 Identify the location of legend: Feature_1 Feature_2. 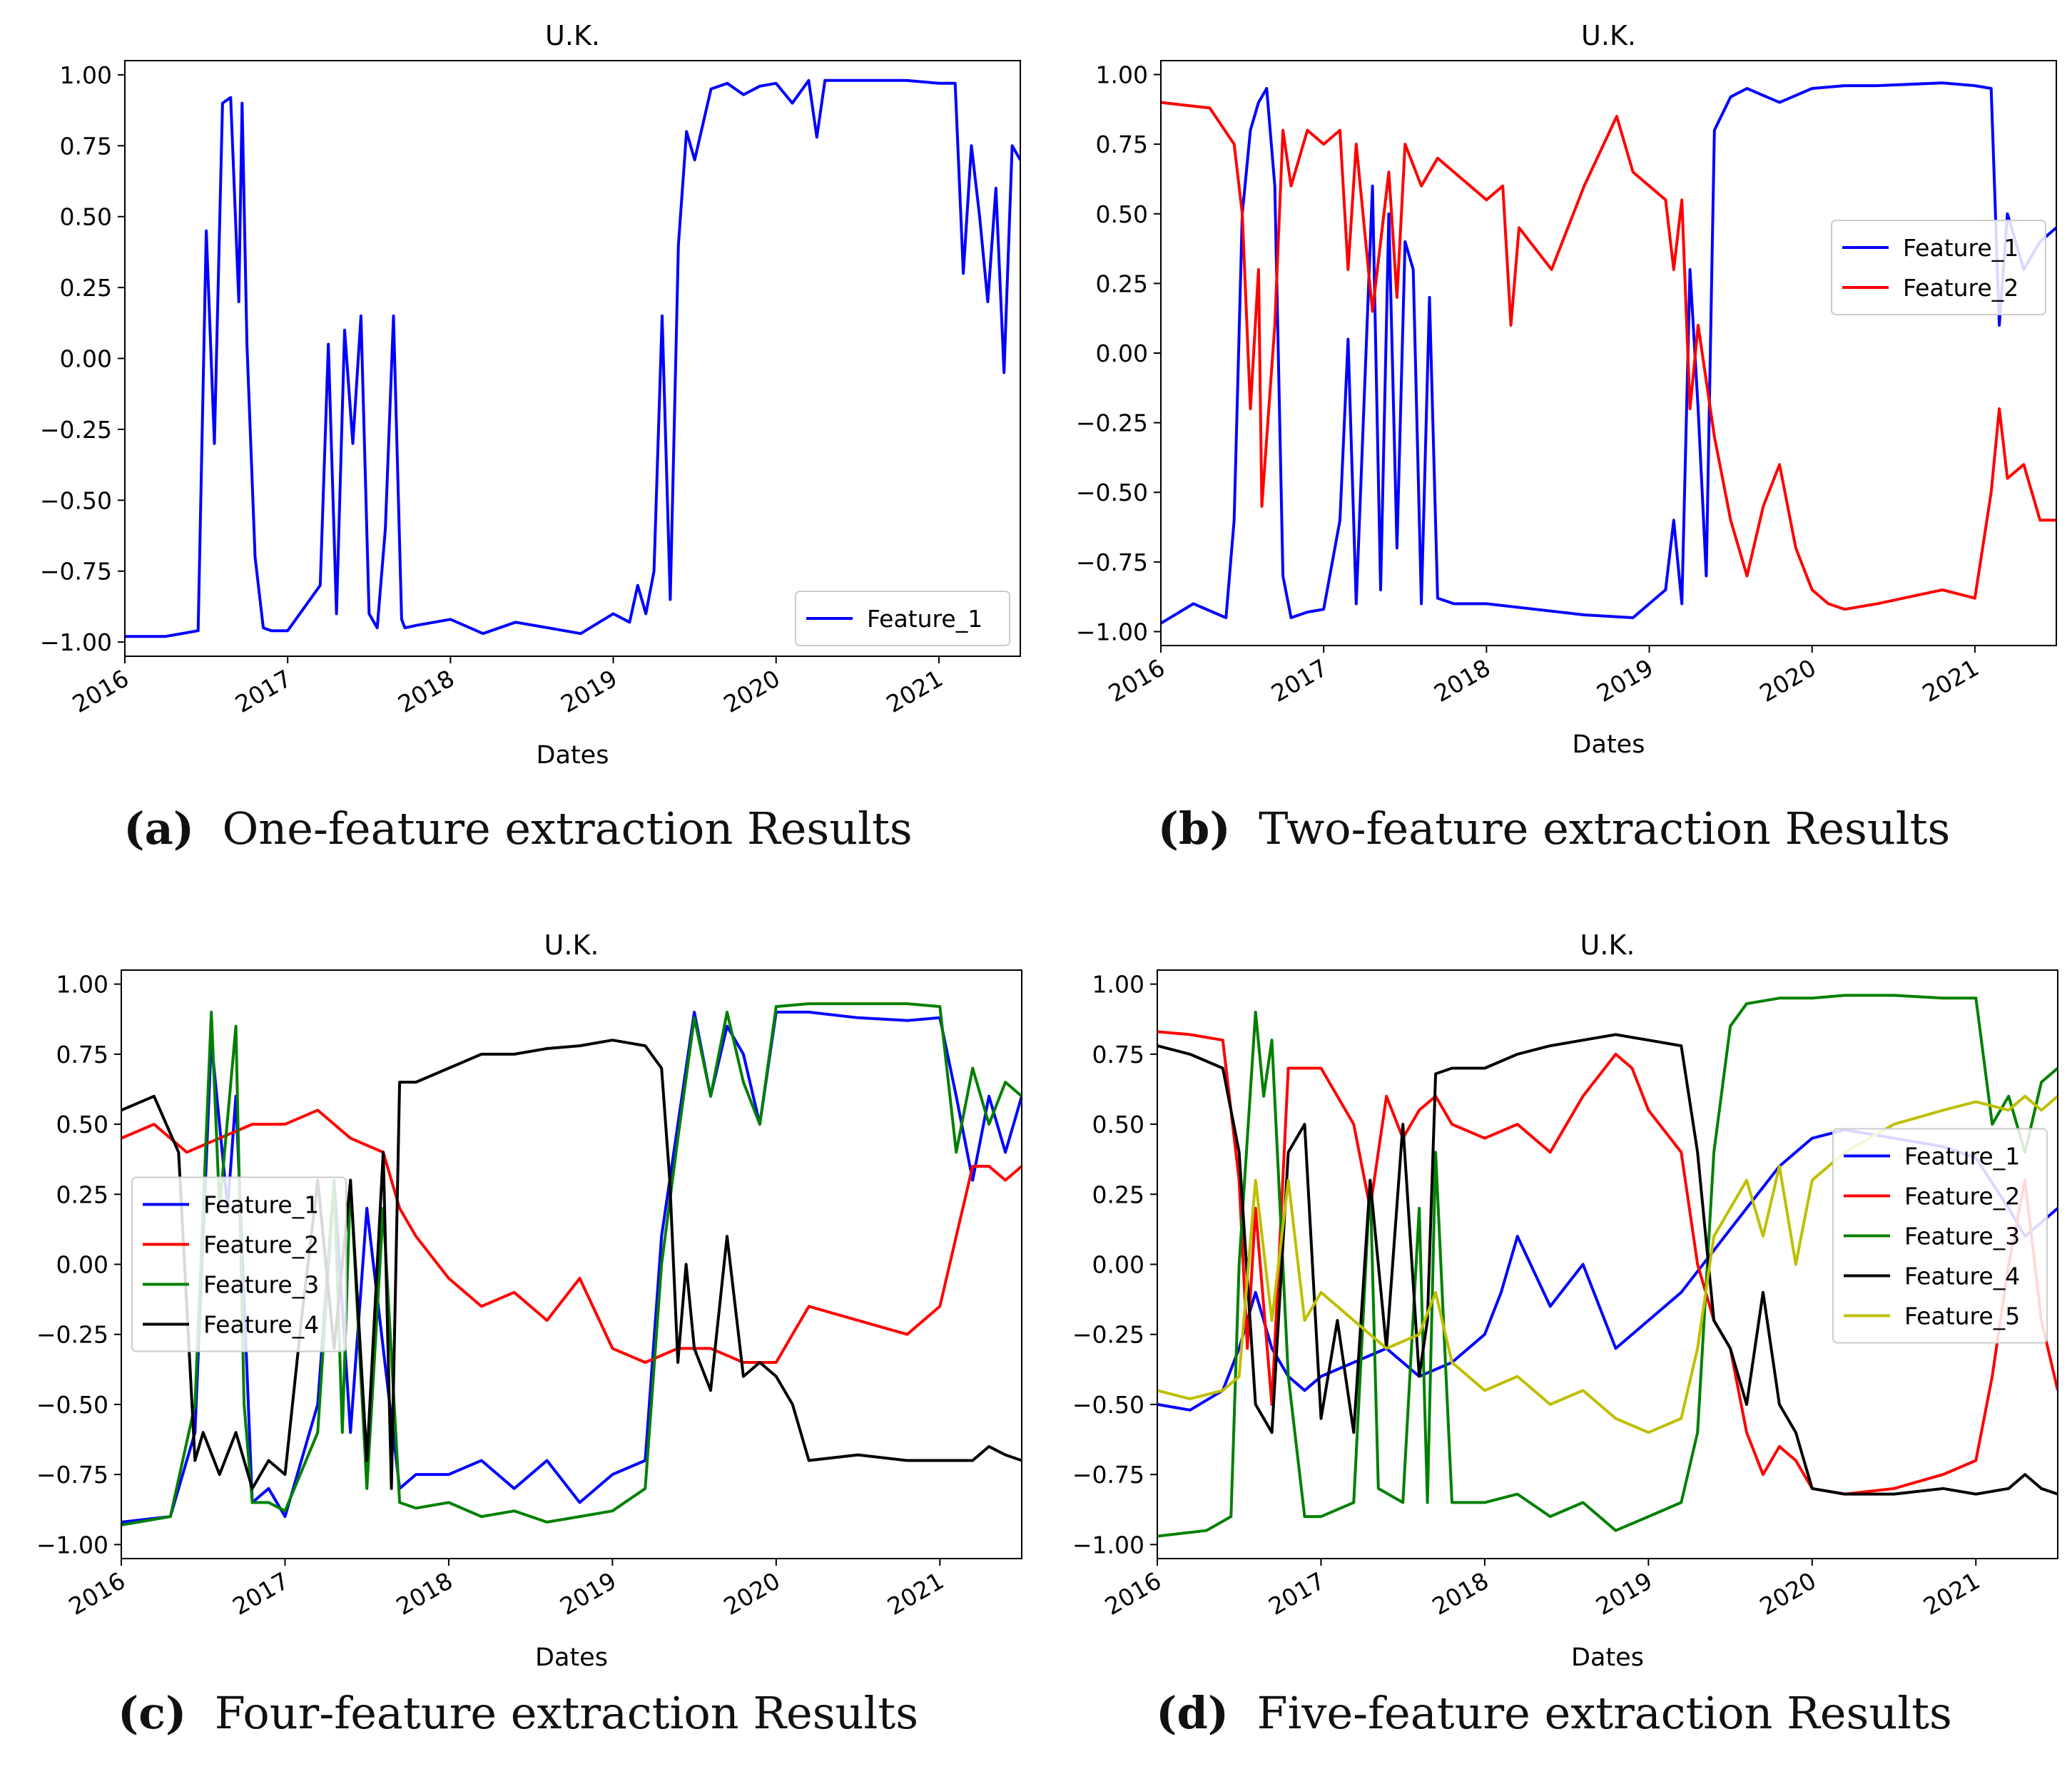
(1938, 267).